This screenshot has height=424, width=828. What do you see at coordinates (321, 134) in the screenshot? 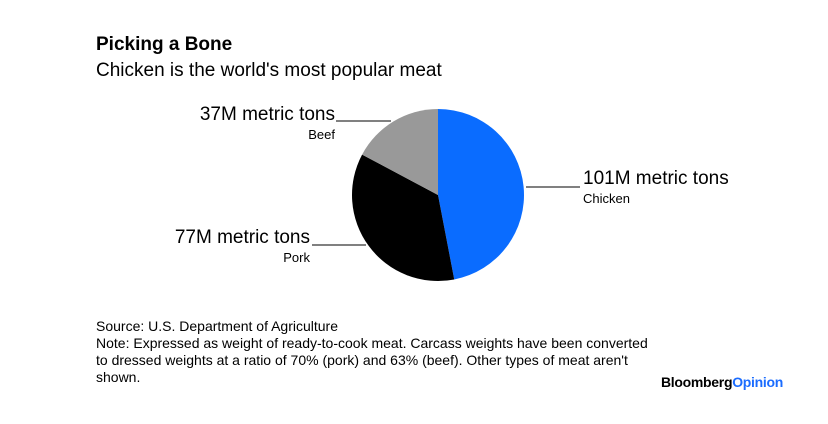
I see `beef-name-label: Beef` at bounding box center [321, 134].